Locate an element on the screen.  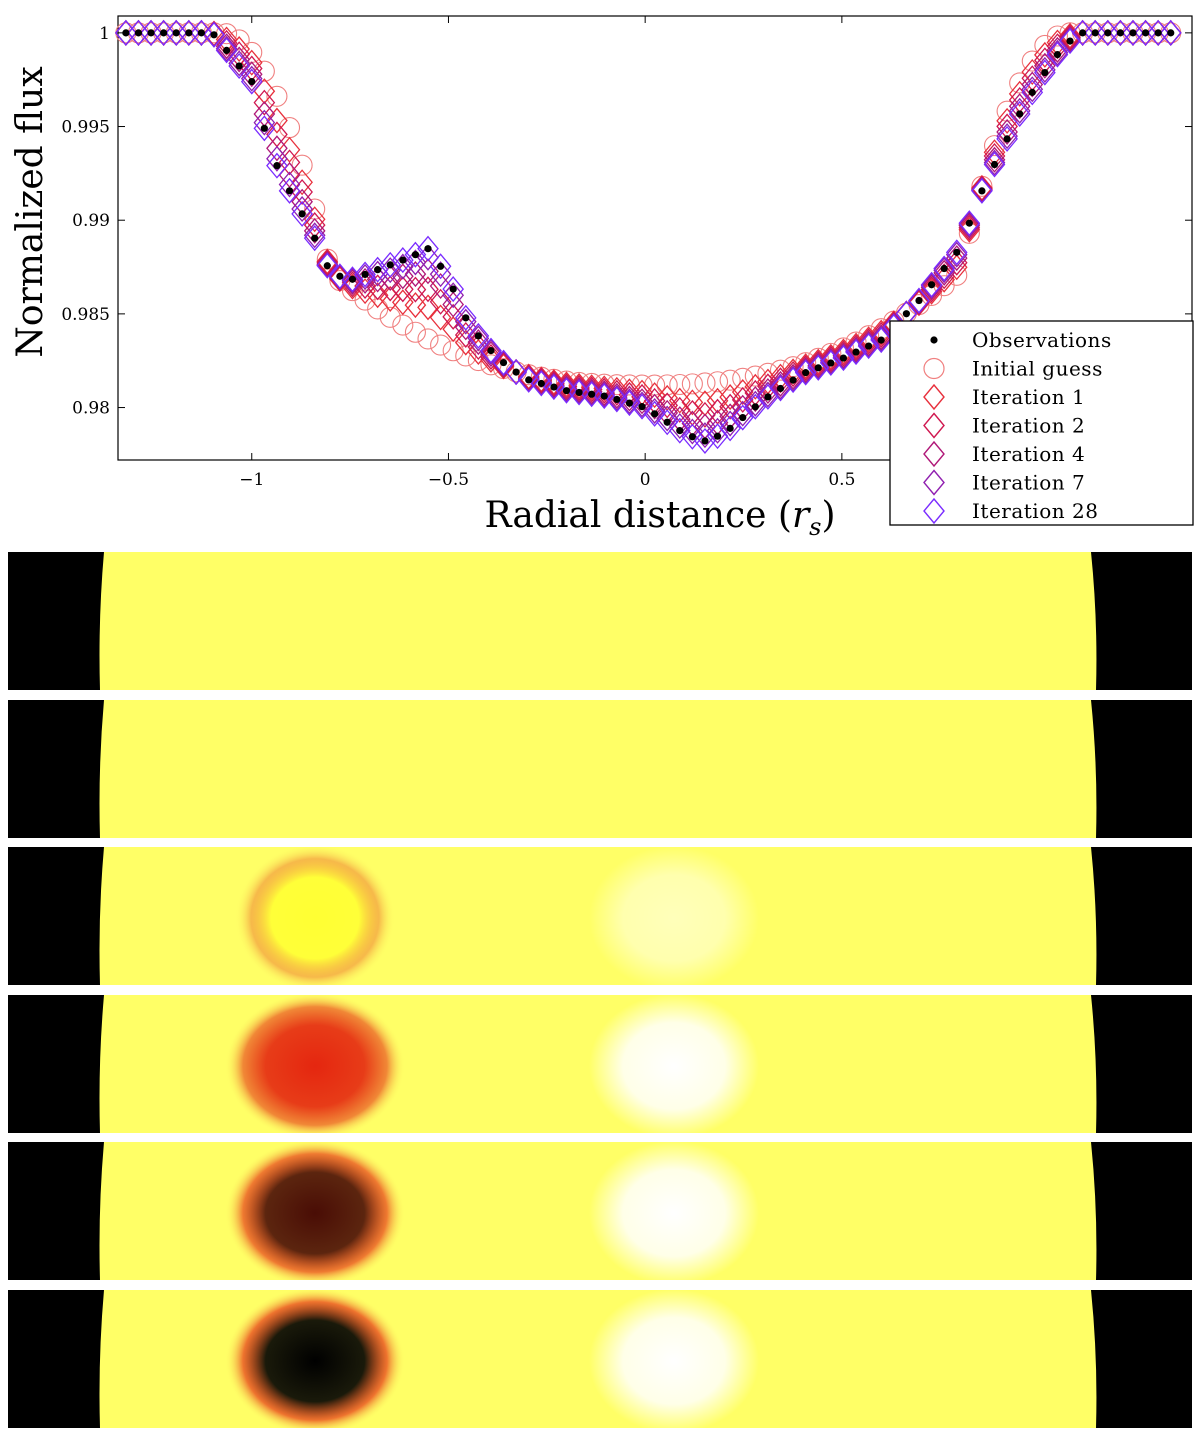
legend-box is located at coordinates (1041, 423).